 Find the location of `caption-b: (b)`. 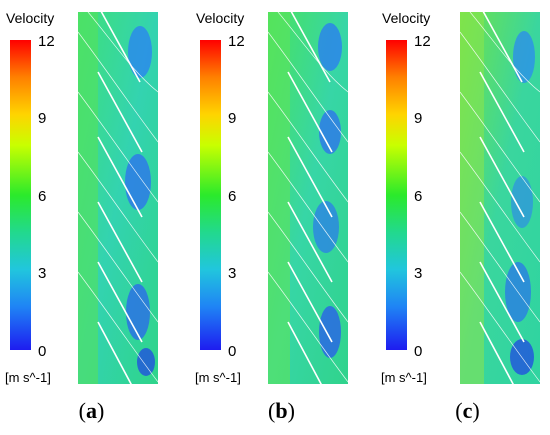

caption-b: (b) is located at coordinates (281, 410).